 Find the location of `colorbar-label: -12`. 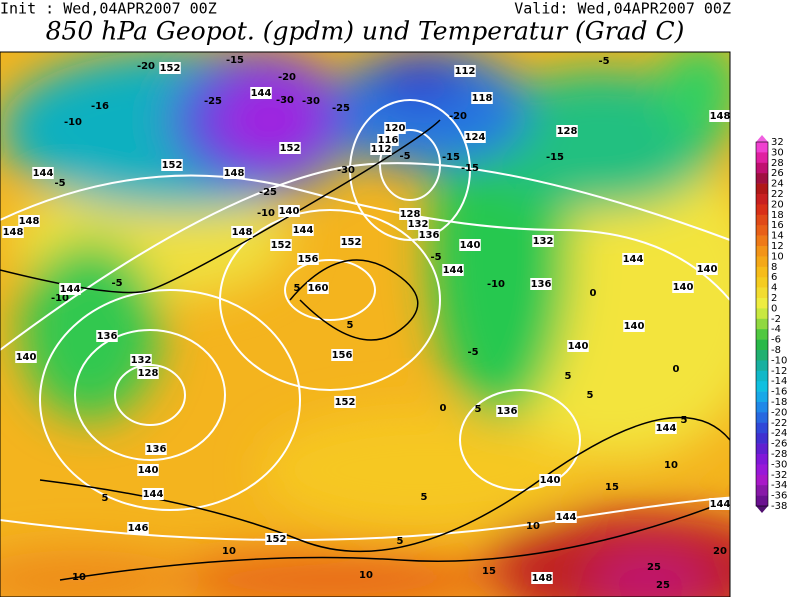

colorbar-label: -12 is located at coordinates (779, 371).